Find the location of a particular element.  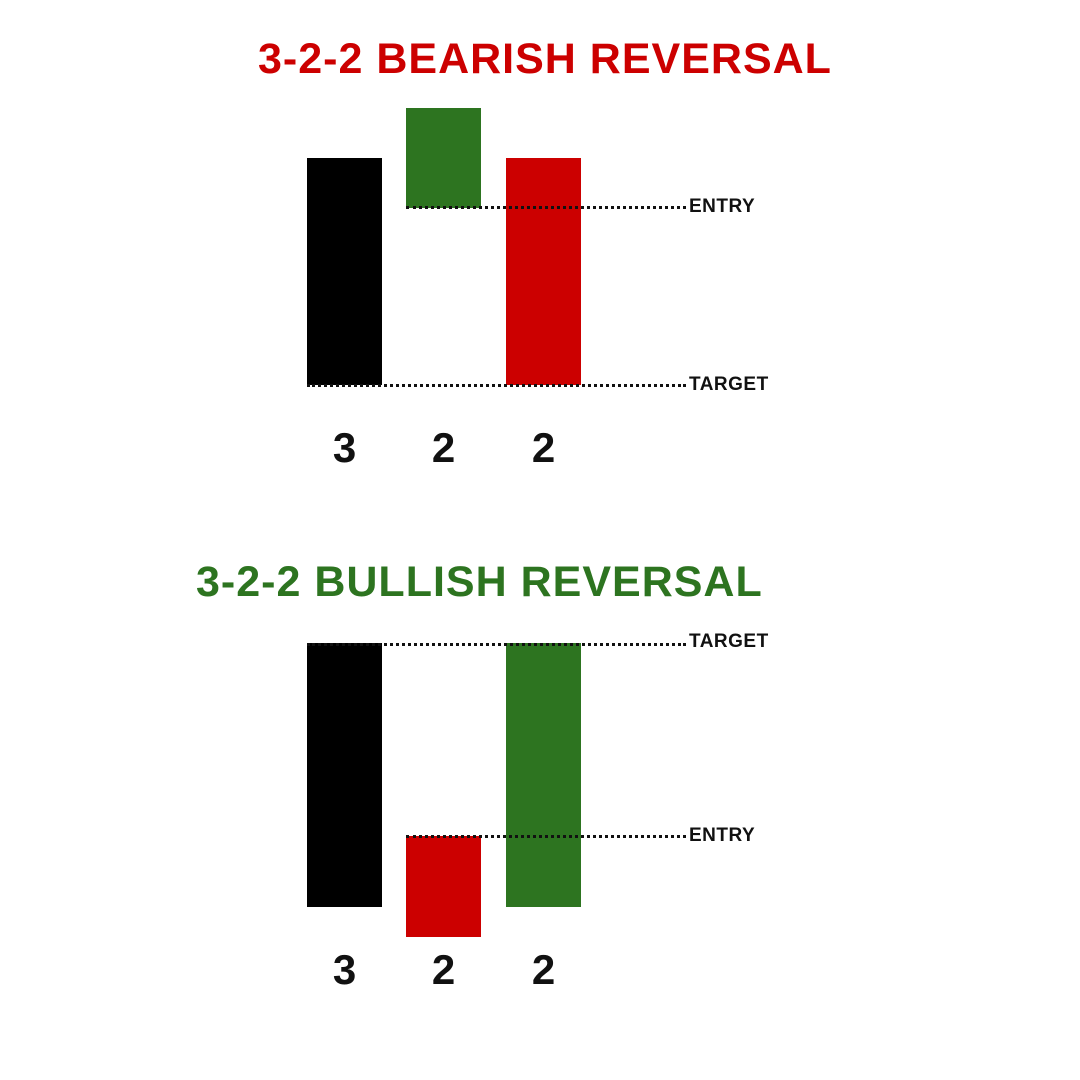

bullish-entry-line is located at coordinates (546, 836).